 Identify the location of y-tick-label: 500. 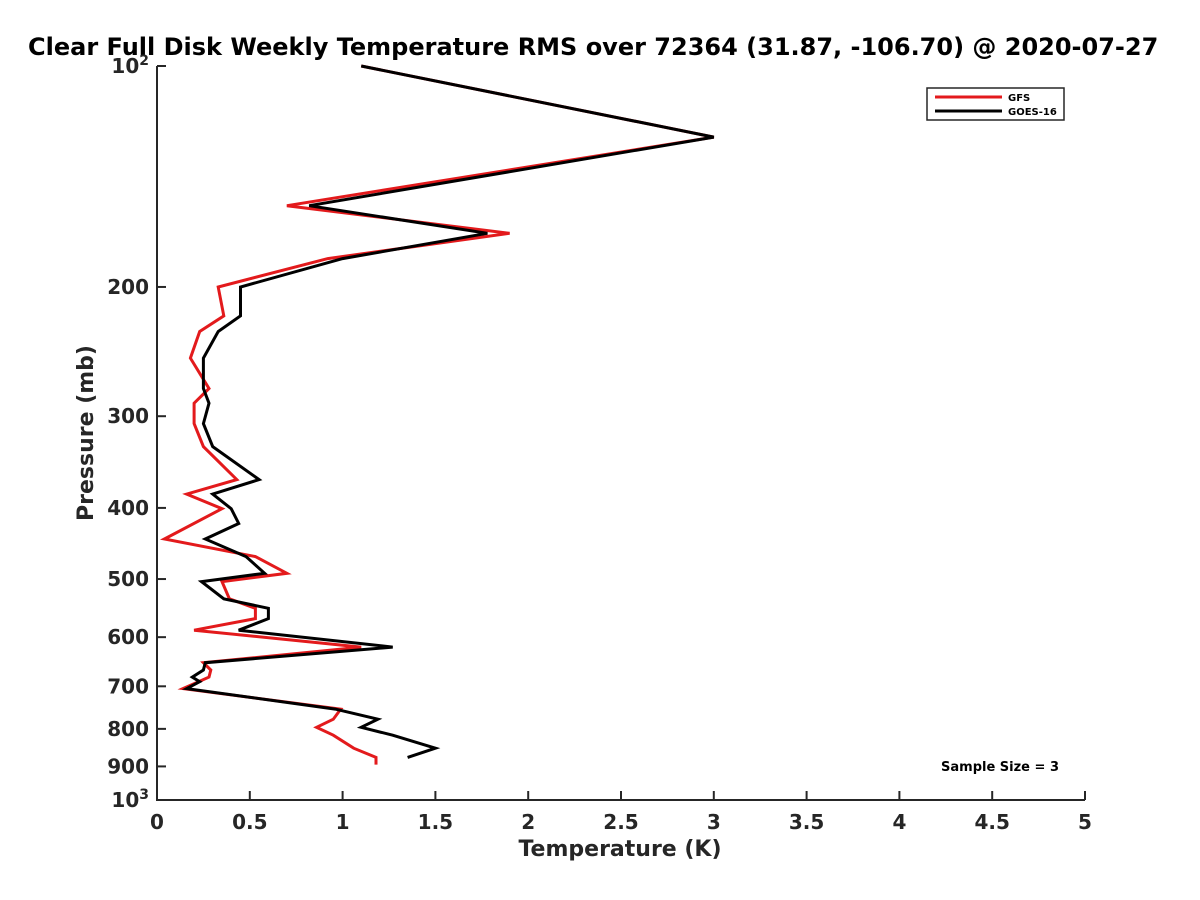
(128, 579).